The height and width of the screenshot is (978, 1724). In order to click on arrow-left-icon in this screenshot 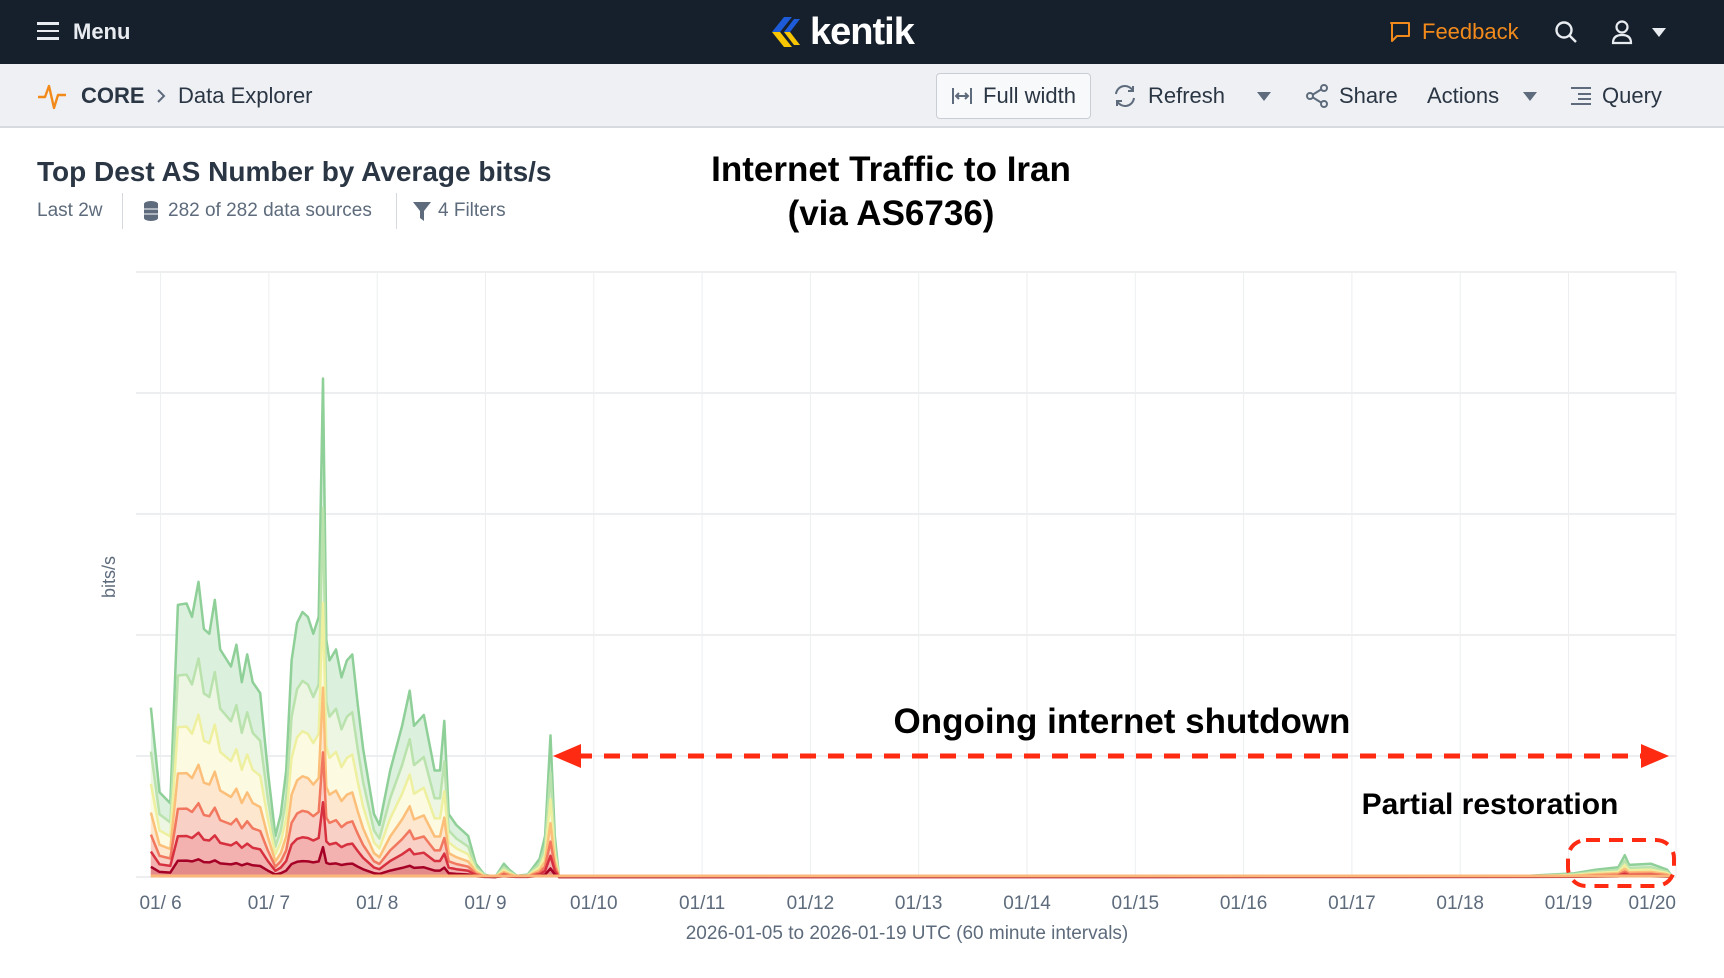, I will do `click(567, 756)`.